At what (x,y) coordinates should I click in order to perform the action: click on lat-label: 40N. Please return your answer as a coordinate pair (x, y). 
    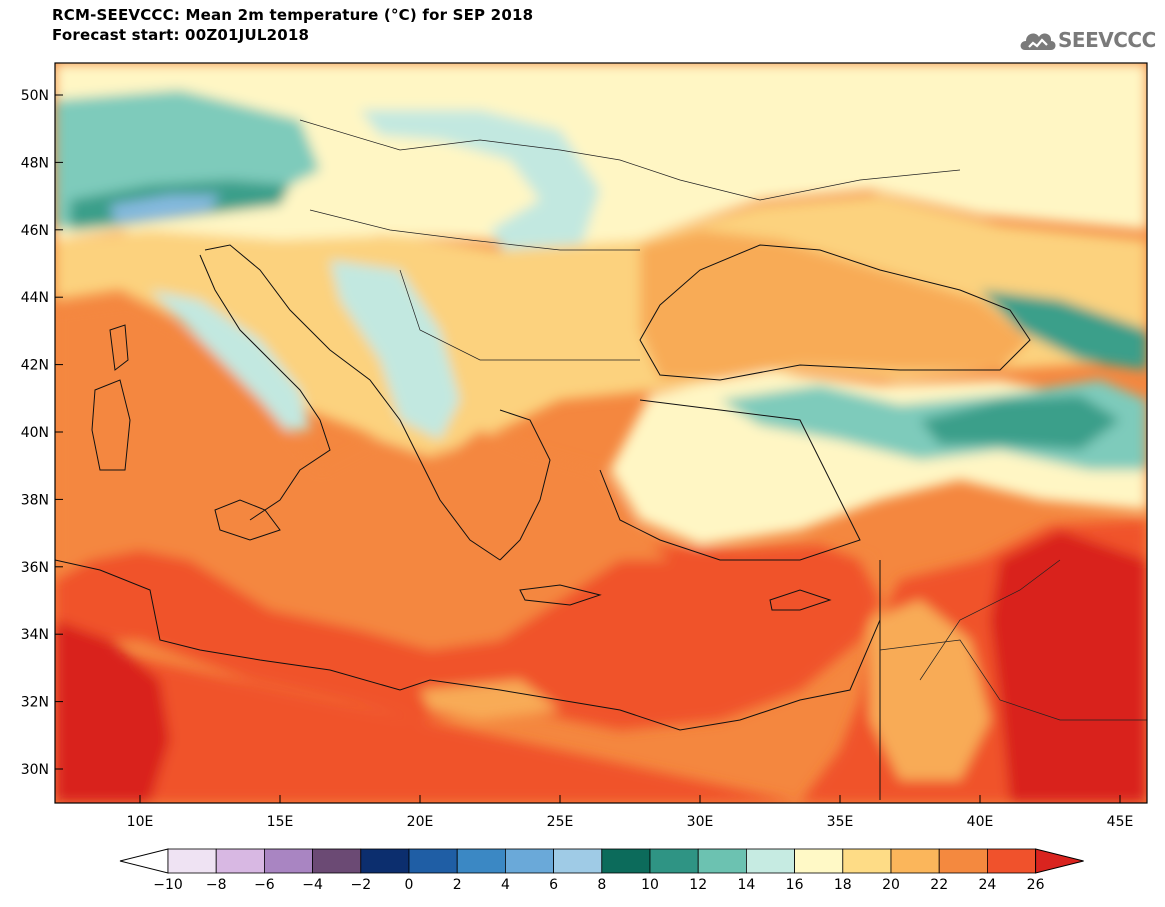
    Looking at the image, I should click on (35, 433).